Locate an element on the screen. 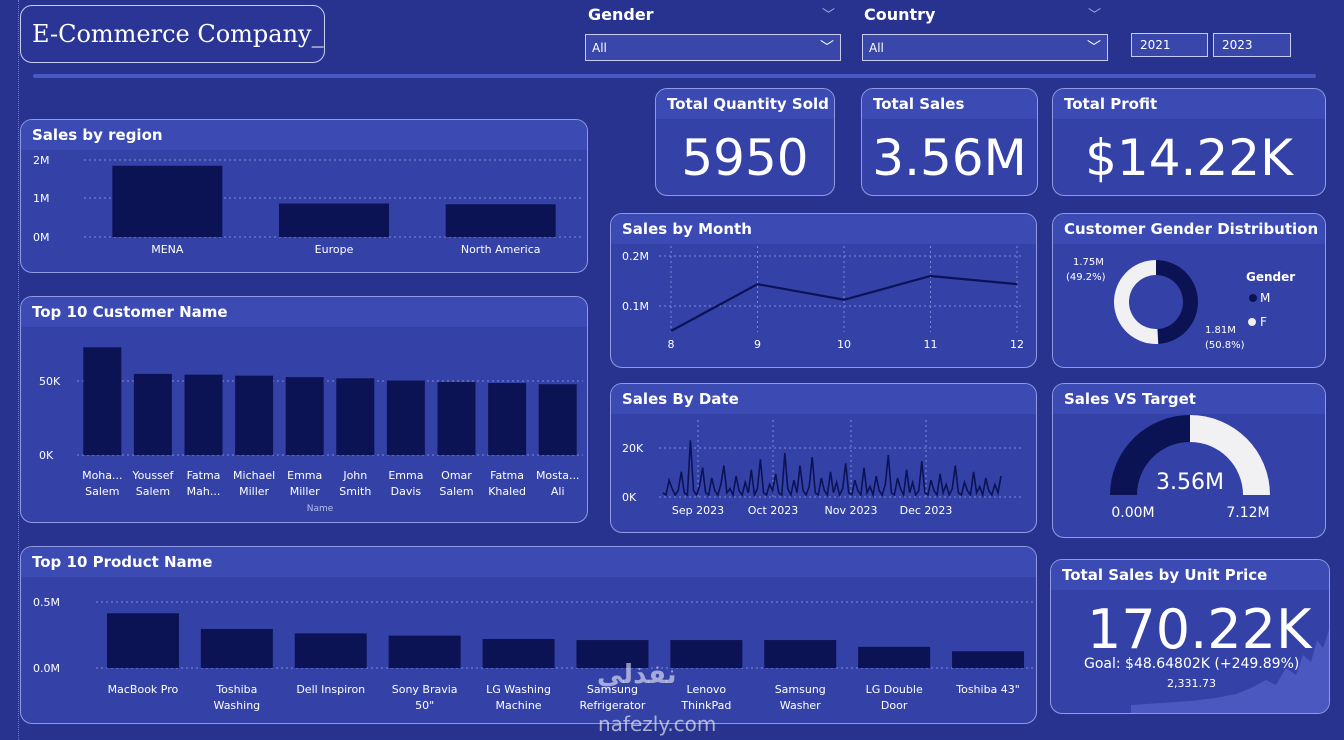 The image size is (1344, 740). x-tick-label: 9 is located at coordinates (757, 344).